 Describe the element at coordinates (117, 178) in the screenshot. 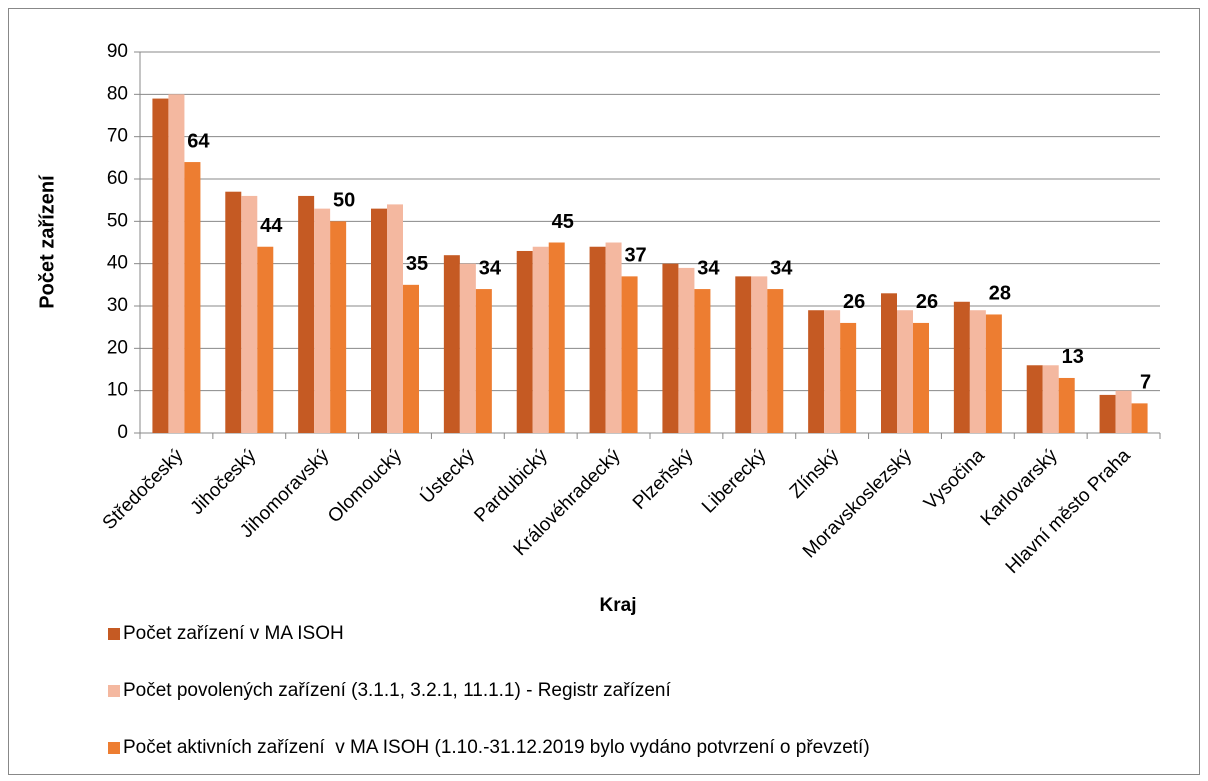

I see `y-tick-label: 60` at that location.